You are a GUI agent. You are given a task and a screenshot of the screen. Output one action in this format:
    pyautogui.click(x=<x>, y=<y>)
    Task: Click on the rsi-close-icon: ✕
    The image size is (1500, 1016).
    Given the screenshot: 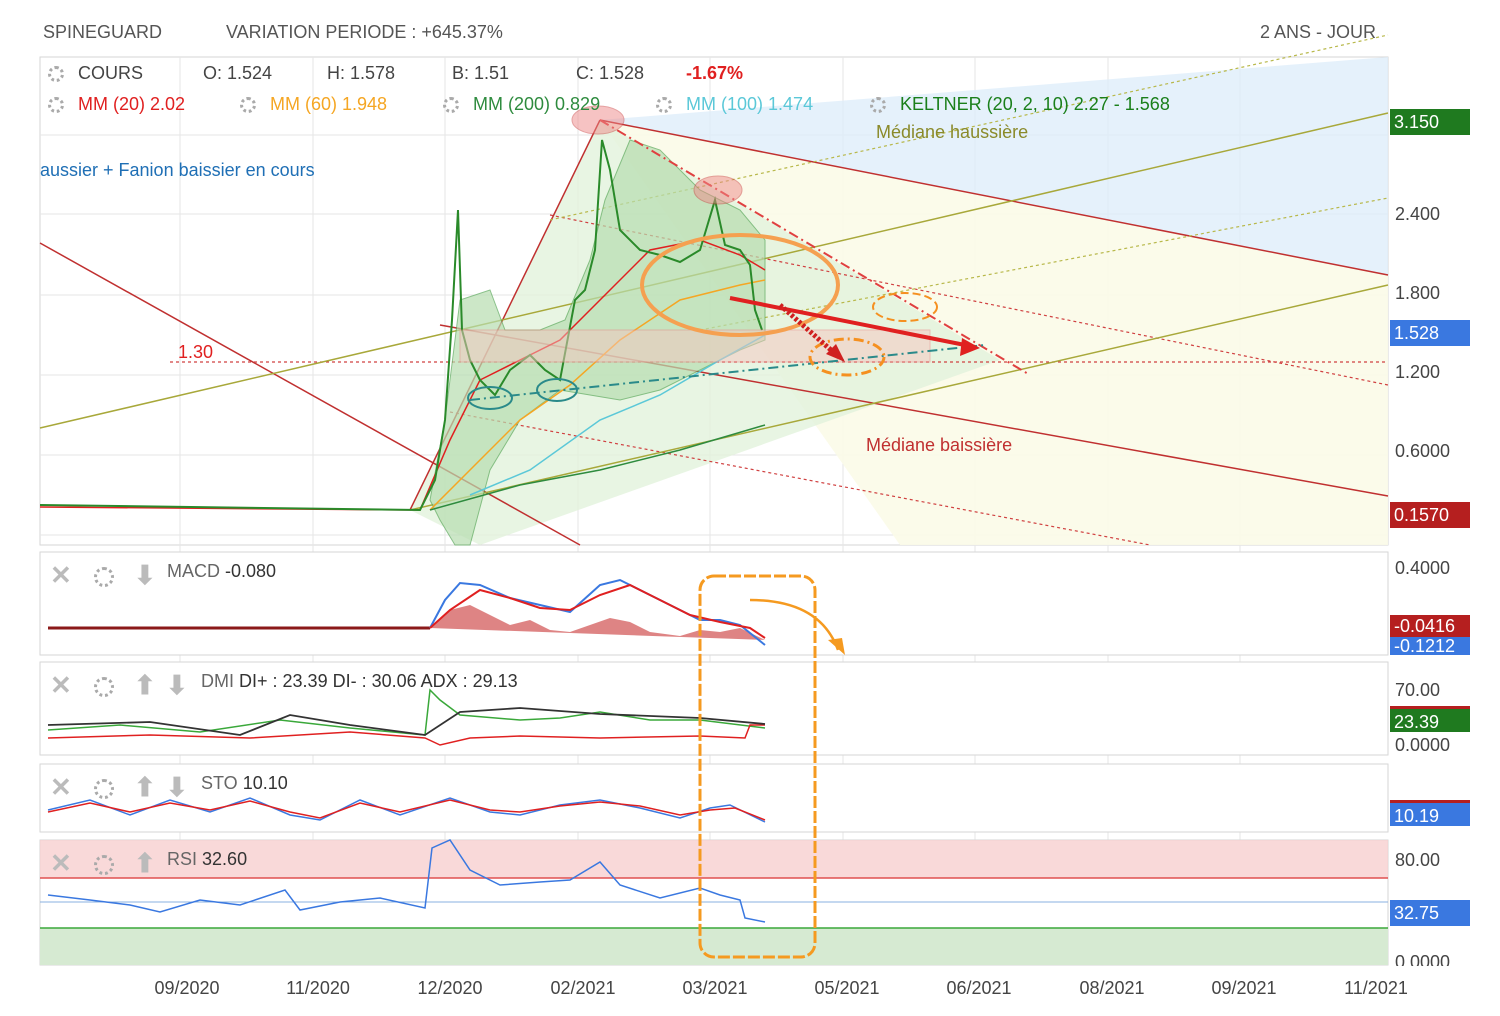 What is the action you would take?
    pyautogui.click(x=61, y=863)
    